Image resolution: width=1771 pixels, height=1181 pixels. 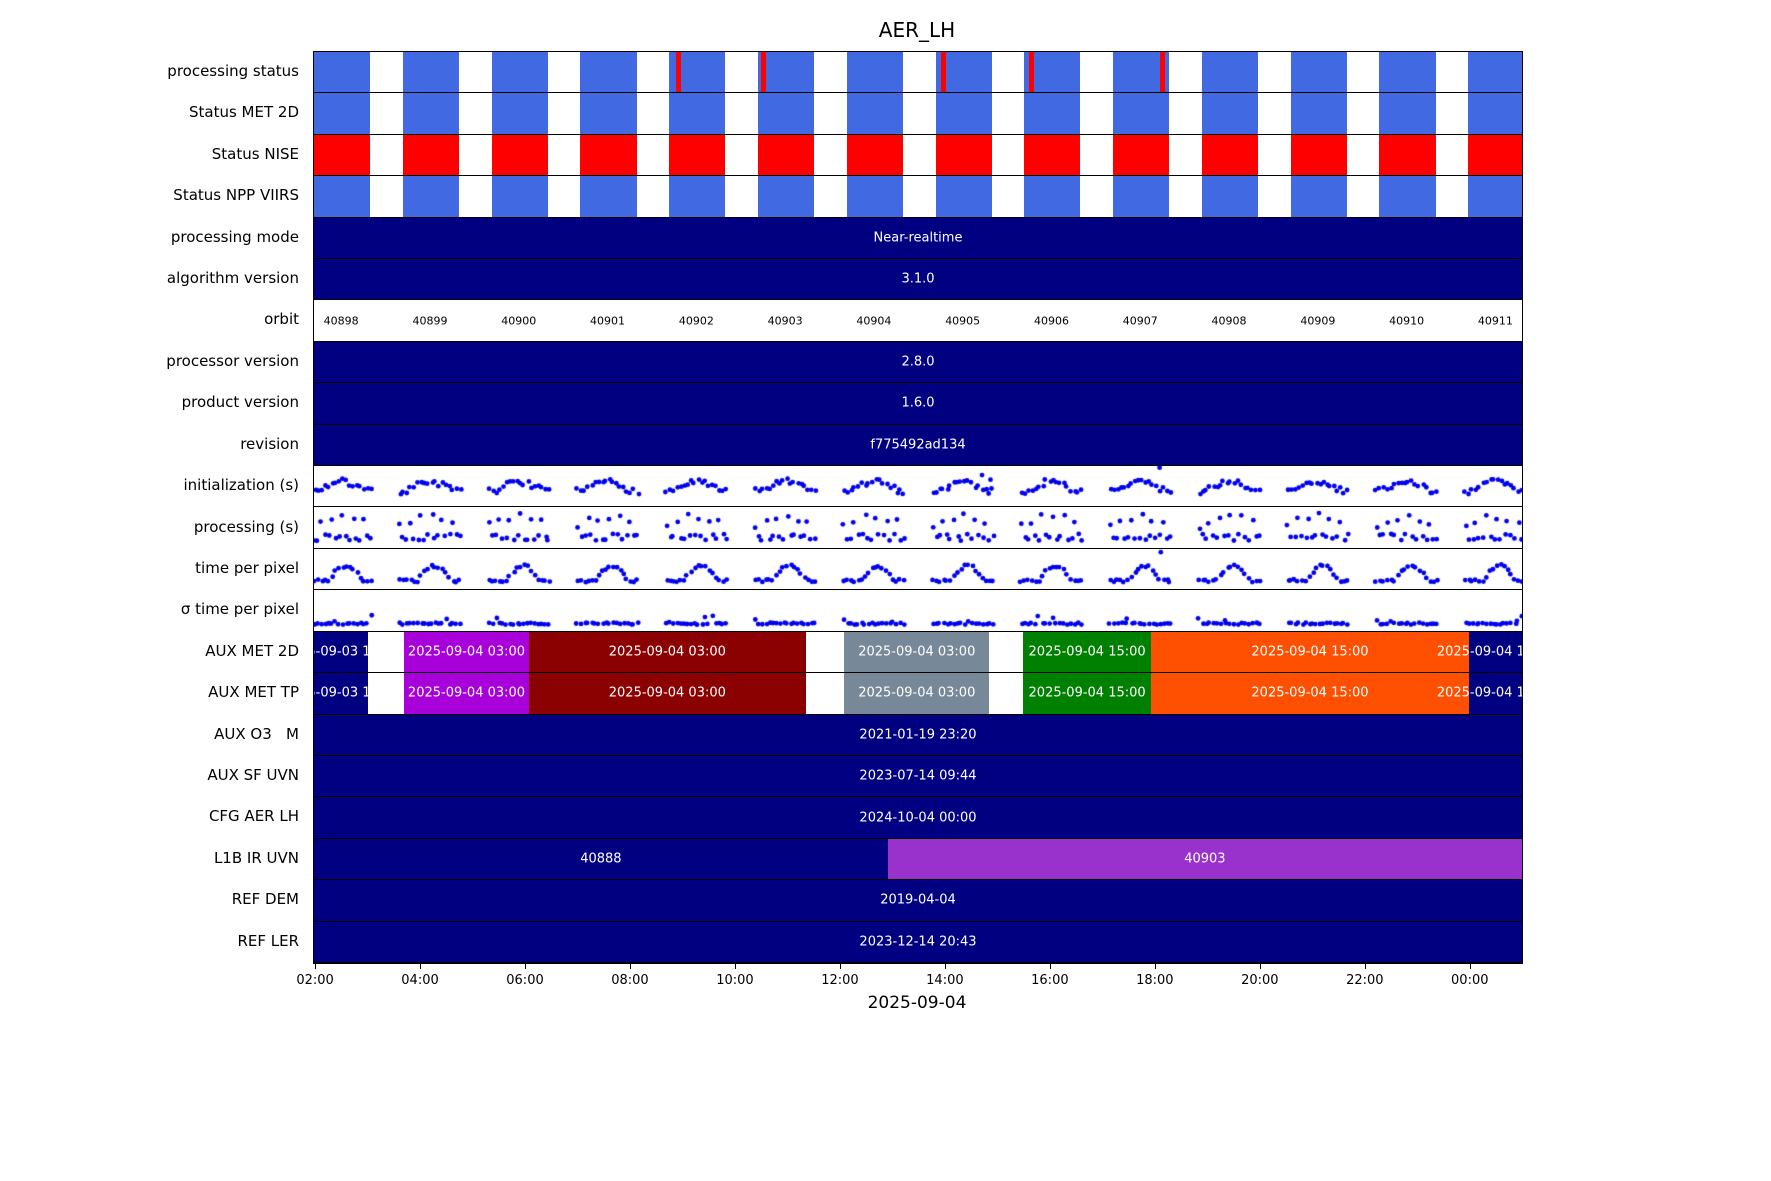 I want to click on row-cfg-aer-lh: 2024-10-04 00:00, so click(x=918, y=818).